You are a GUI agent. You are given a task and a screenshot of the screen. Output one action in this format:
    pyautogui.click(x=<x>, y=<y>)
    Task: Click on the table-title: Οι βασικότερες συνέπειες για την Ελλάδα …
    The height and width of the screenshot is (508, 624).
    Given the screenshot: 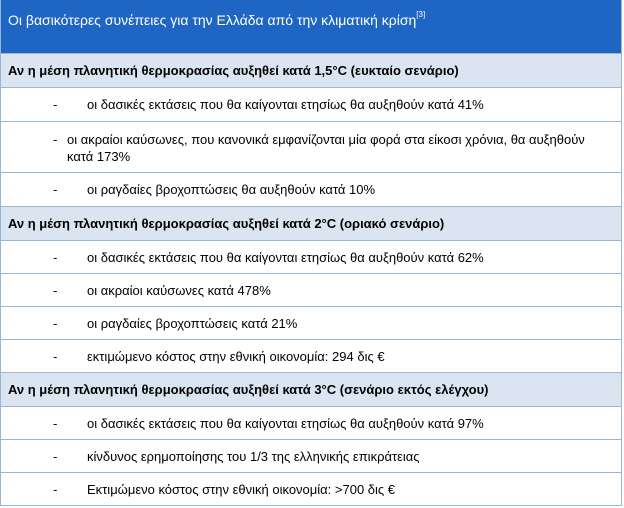 What is the action you would take?
    pyautogui.click(x=311, y=27)
    